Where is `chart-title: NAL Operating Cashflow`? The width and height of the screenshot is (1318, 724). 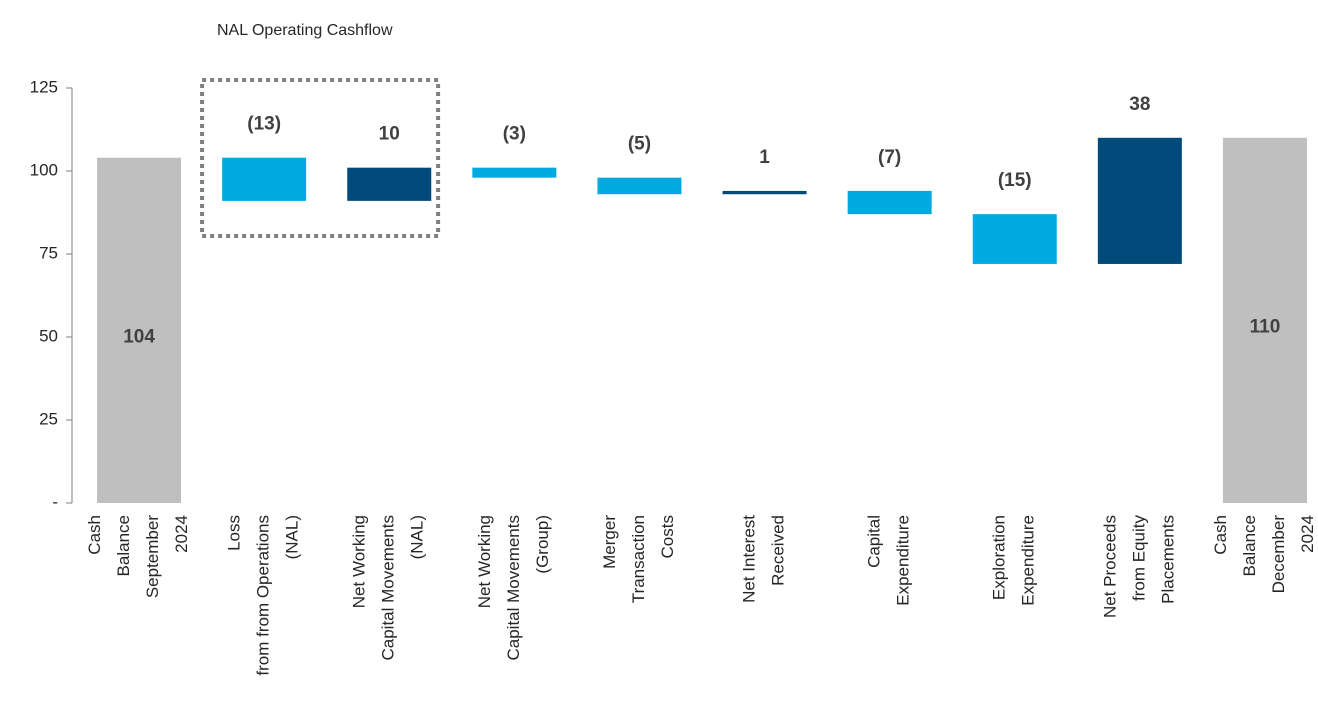 chart-title: NAL Operating Cashflow is located at coordinates (305, 30).